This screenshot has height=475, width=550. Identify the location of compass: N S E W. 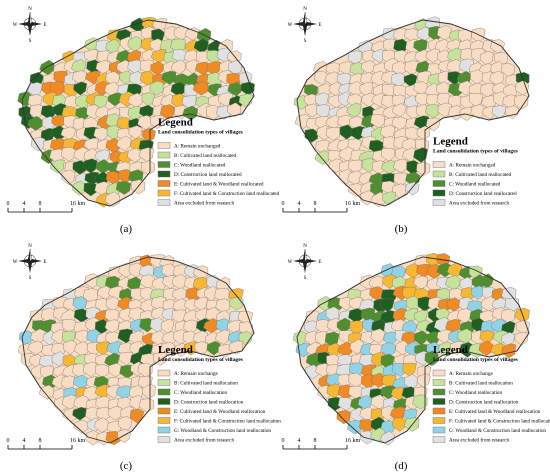
(30, 262).